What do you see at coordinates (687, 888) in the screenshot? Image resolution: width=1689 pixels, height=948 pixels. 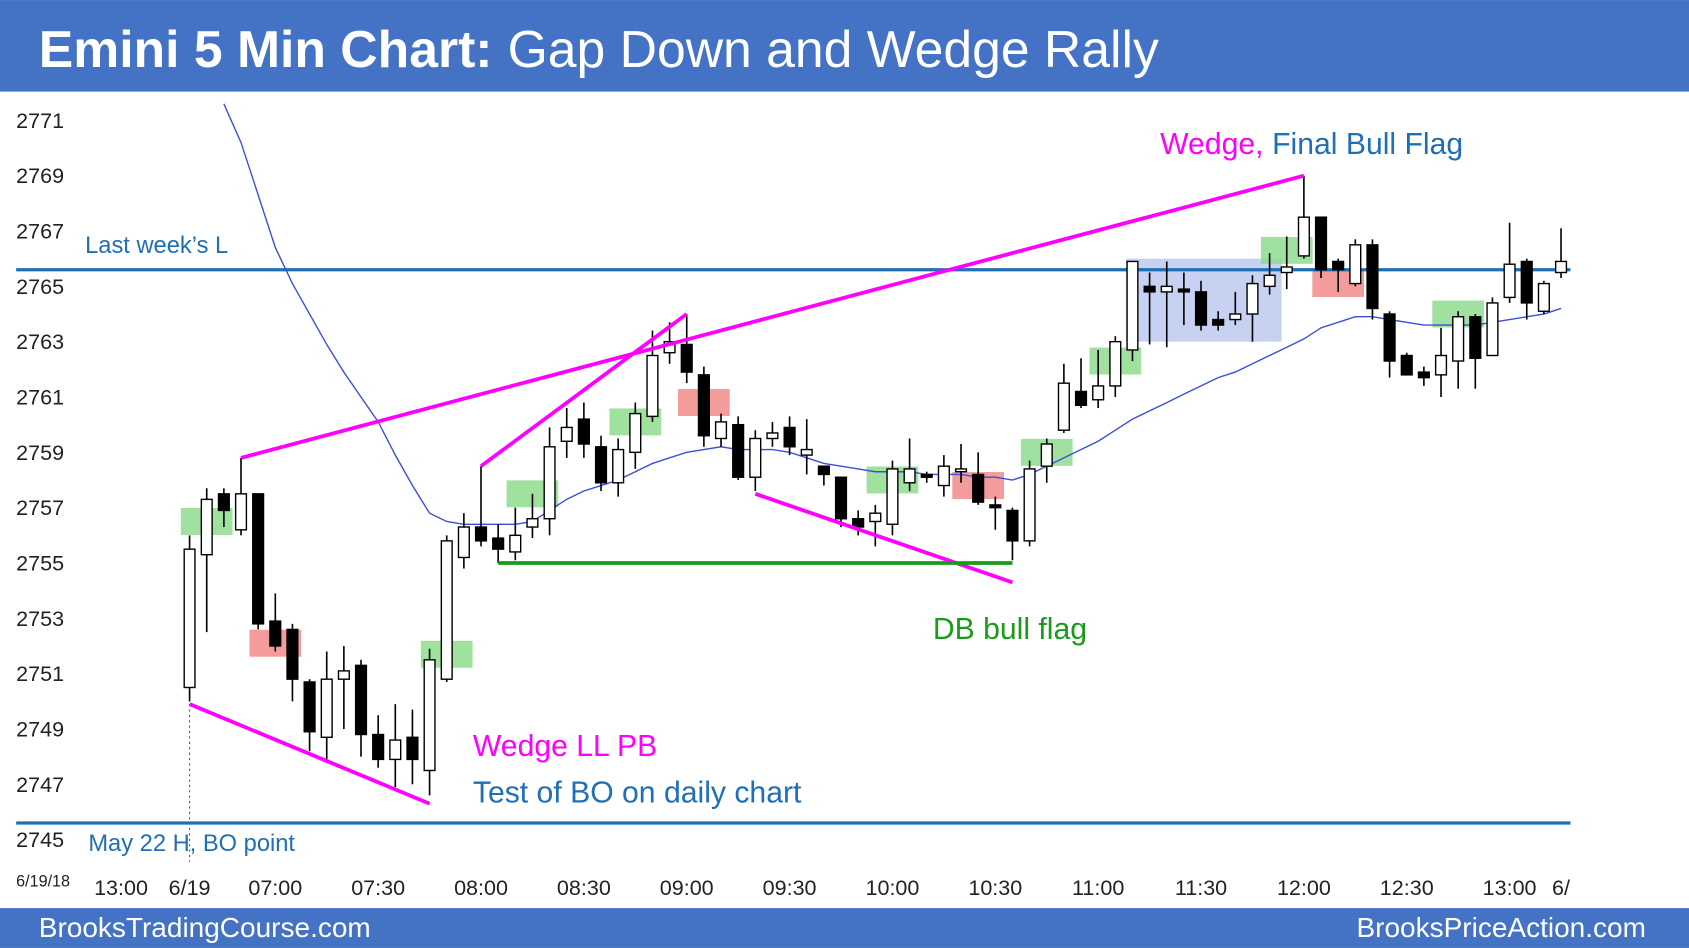 I see `x-tick-label: 09:00` at bounding box center [687, 888].